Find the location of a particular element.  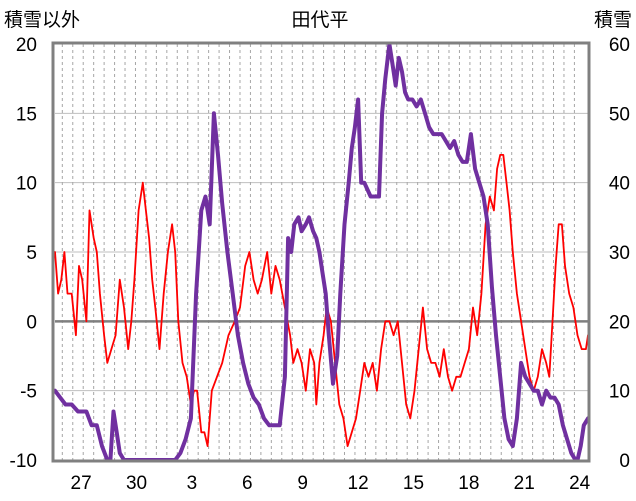

x-tick-label: 27 is located at coordinates (81, 483).